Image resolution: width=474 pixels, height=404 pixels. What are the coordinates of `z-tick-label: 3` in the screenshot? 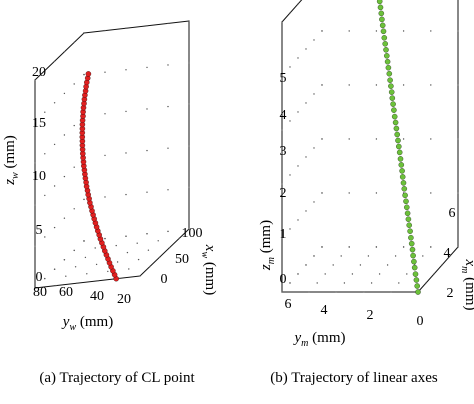 It's located at (283, 151).